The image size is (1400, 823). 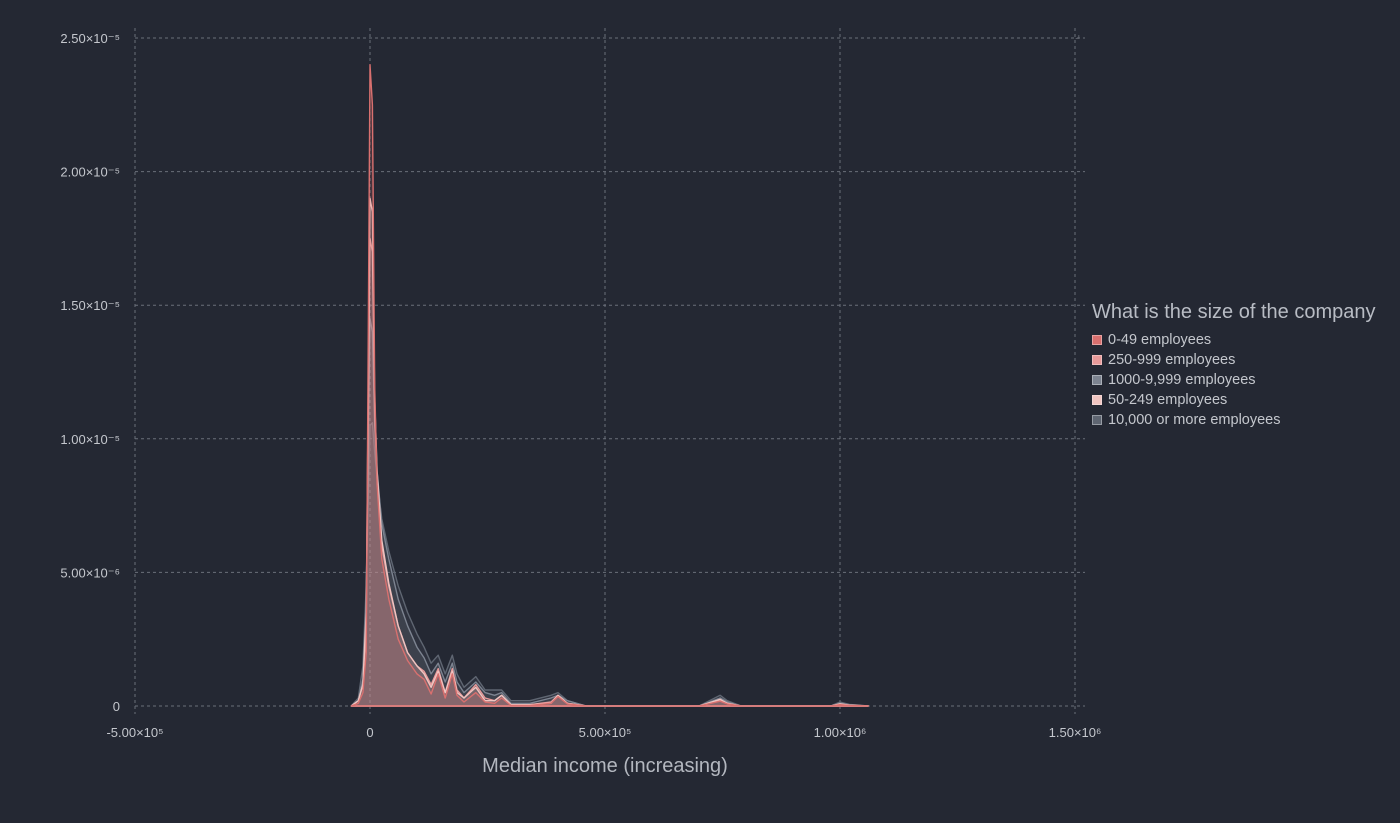 What do you see at coordinates (90, 38) in the screenshot?
I see `y-tick-label: 2.50×10⁻⁵` at bounding box center [90, 38].